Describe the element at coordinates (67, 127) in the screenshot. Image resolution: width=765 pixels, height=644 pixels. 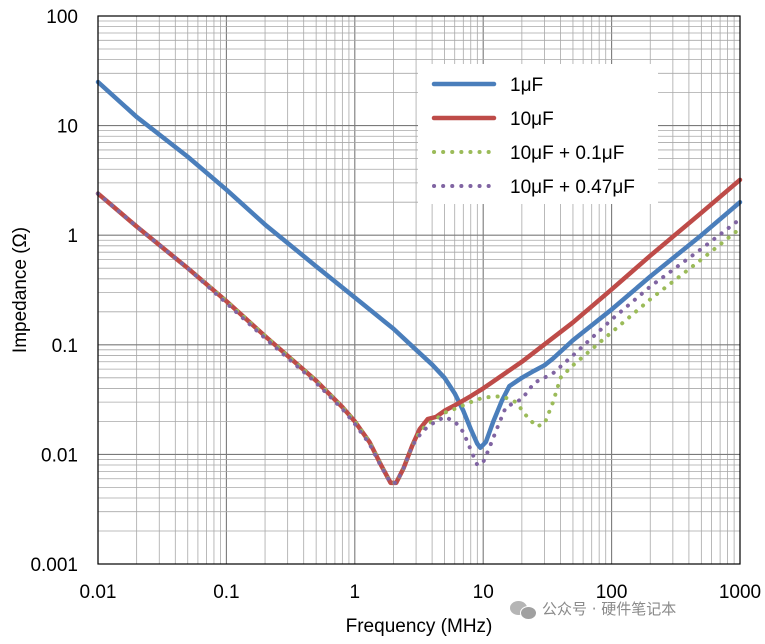
I see `y-tick-label: 10` at that location.